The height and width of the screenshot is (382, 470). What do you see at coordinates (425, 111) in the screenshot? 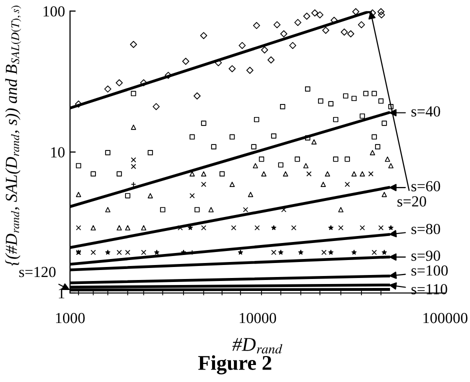
I see `legend-label: s=40` at bounding box center [425, 111].